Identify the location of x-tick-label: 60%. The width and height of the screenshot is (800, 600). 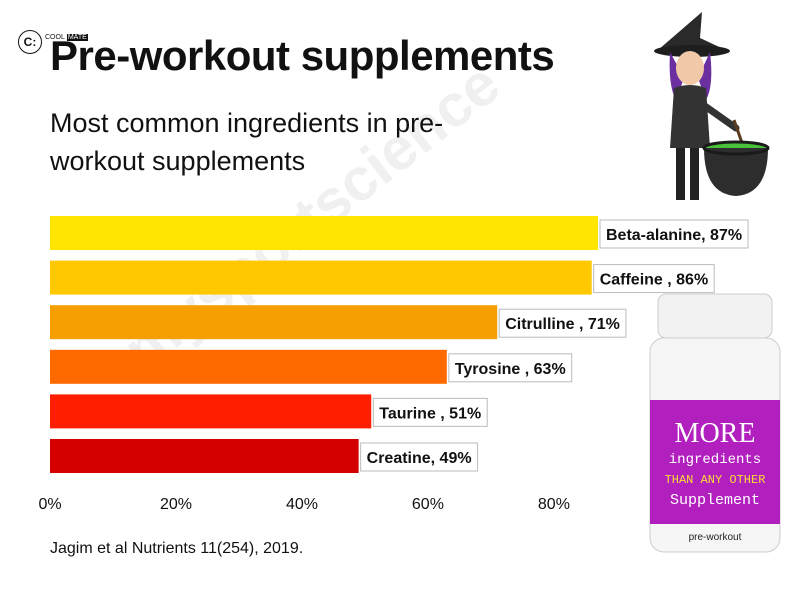
(428, 504).